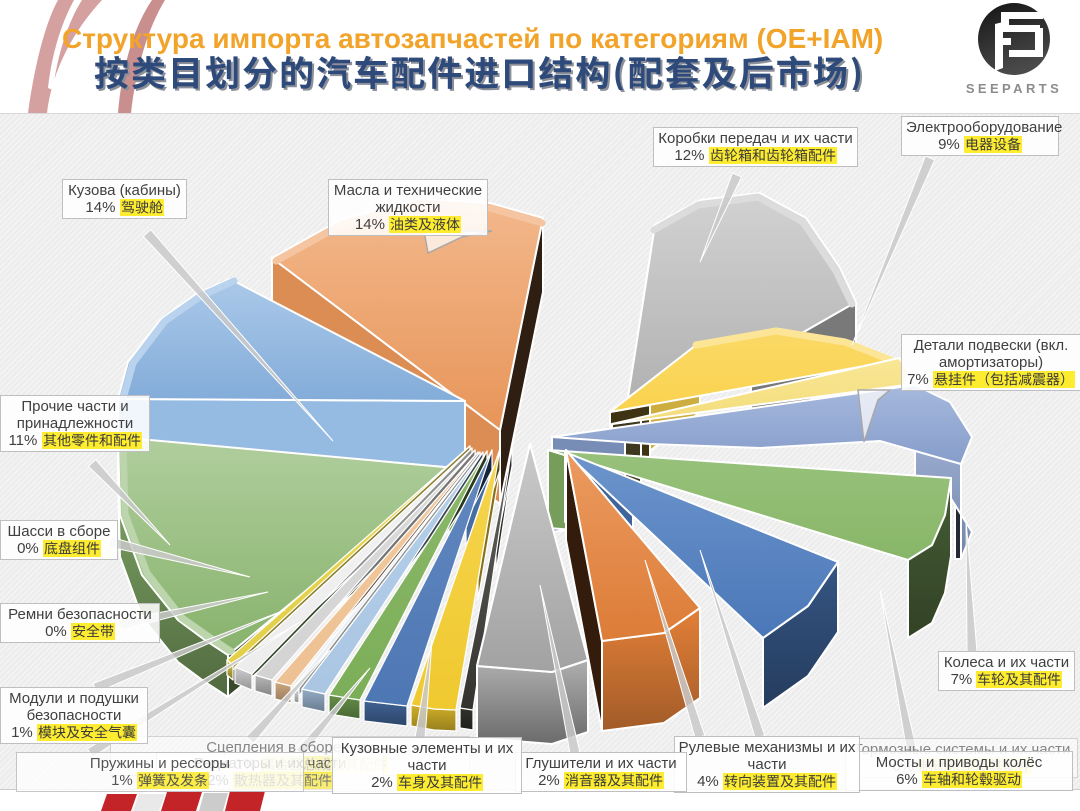 The height and width of the screenshot is (811, 1080). I want to click on svg-text: SEEPARTS, so click(1014, 88).